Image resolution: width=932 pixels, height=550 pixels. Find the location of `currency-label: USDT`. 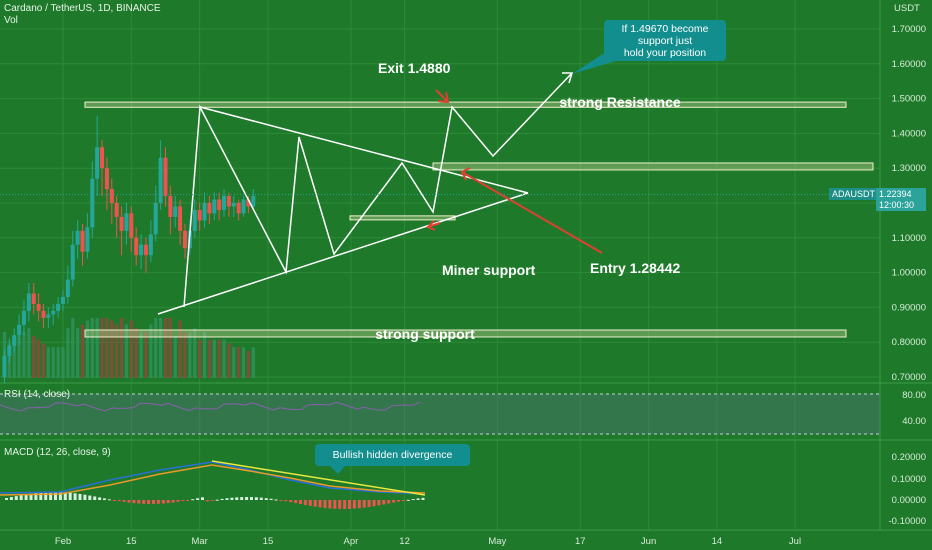

currency-label: USDT is located at coordinates (907, 8).